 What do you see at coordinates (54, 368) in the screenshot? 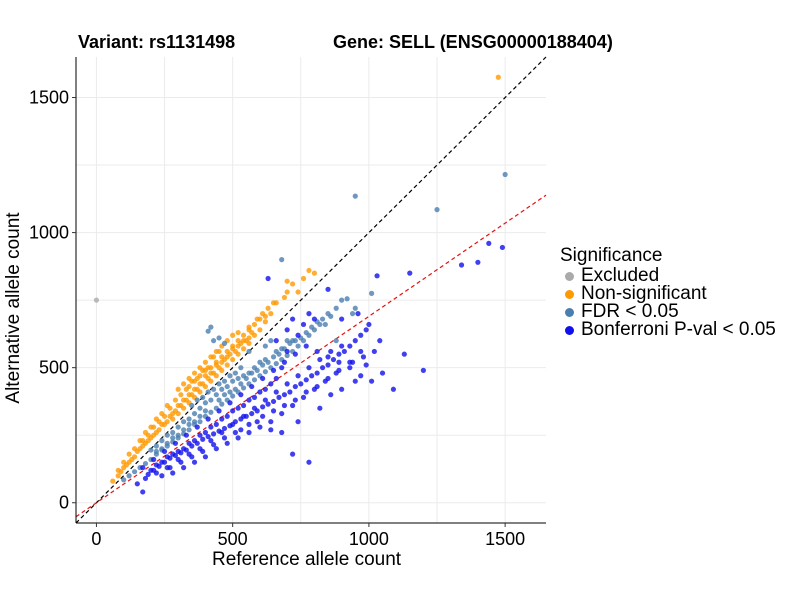
I see `y-tick-label: 500` at bounding box center [54, 368].